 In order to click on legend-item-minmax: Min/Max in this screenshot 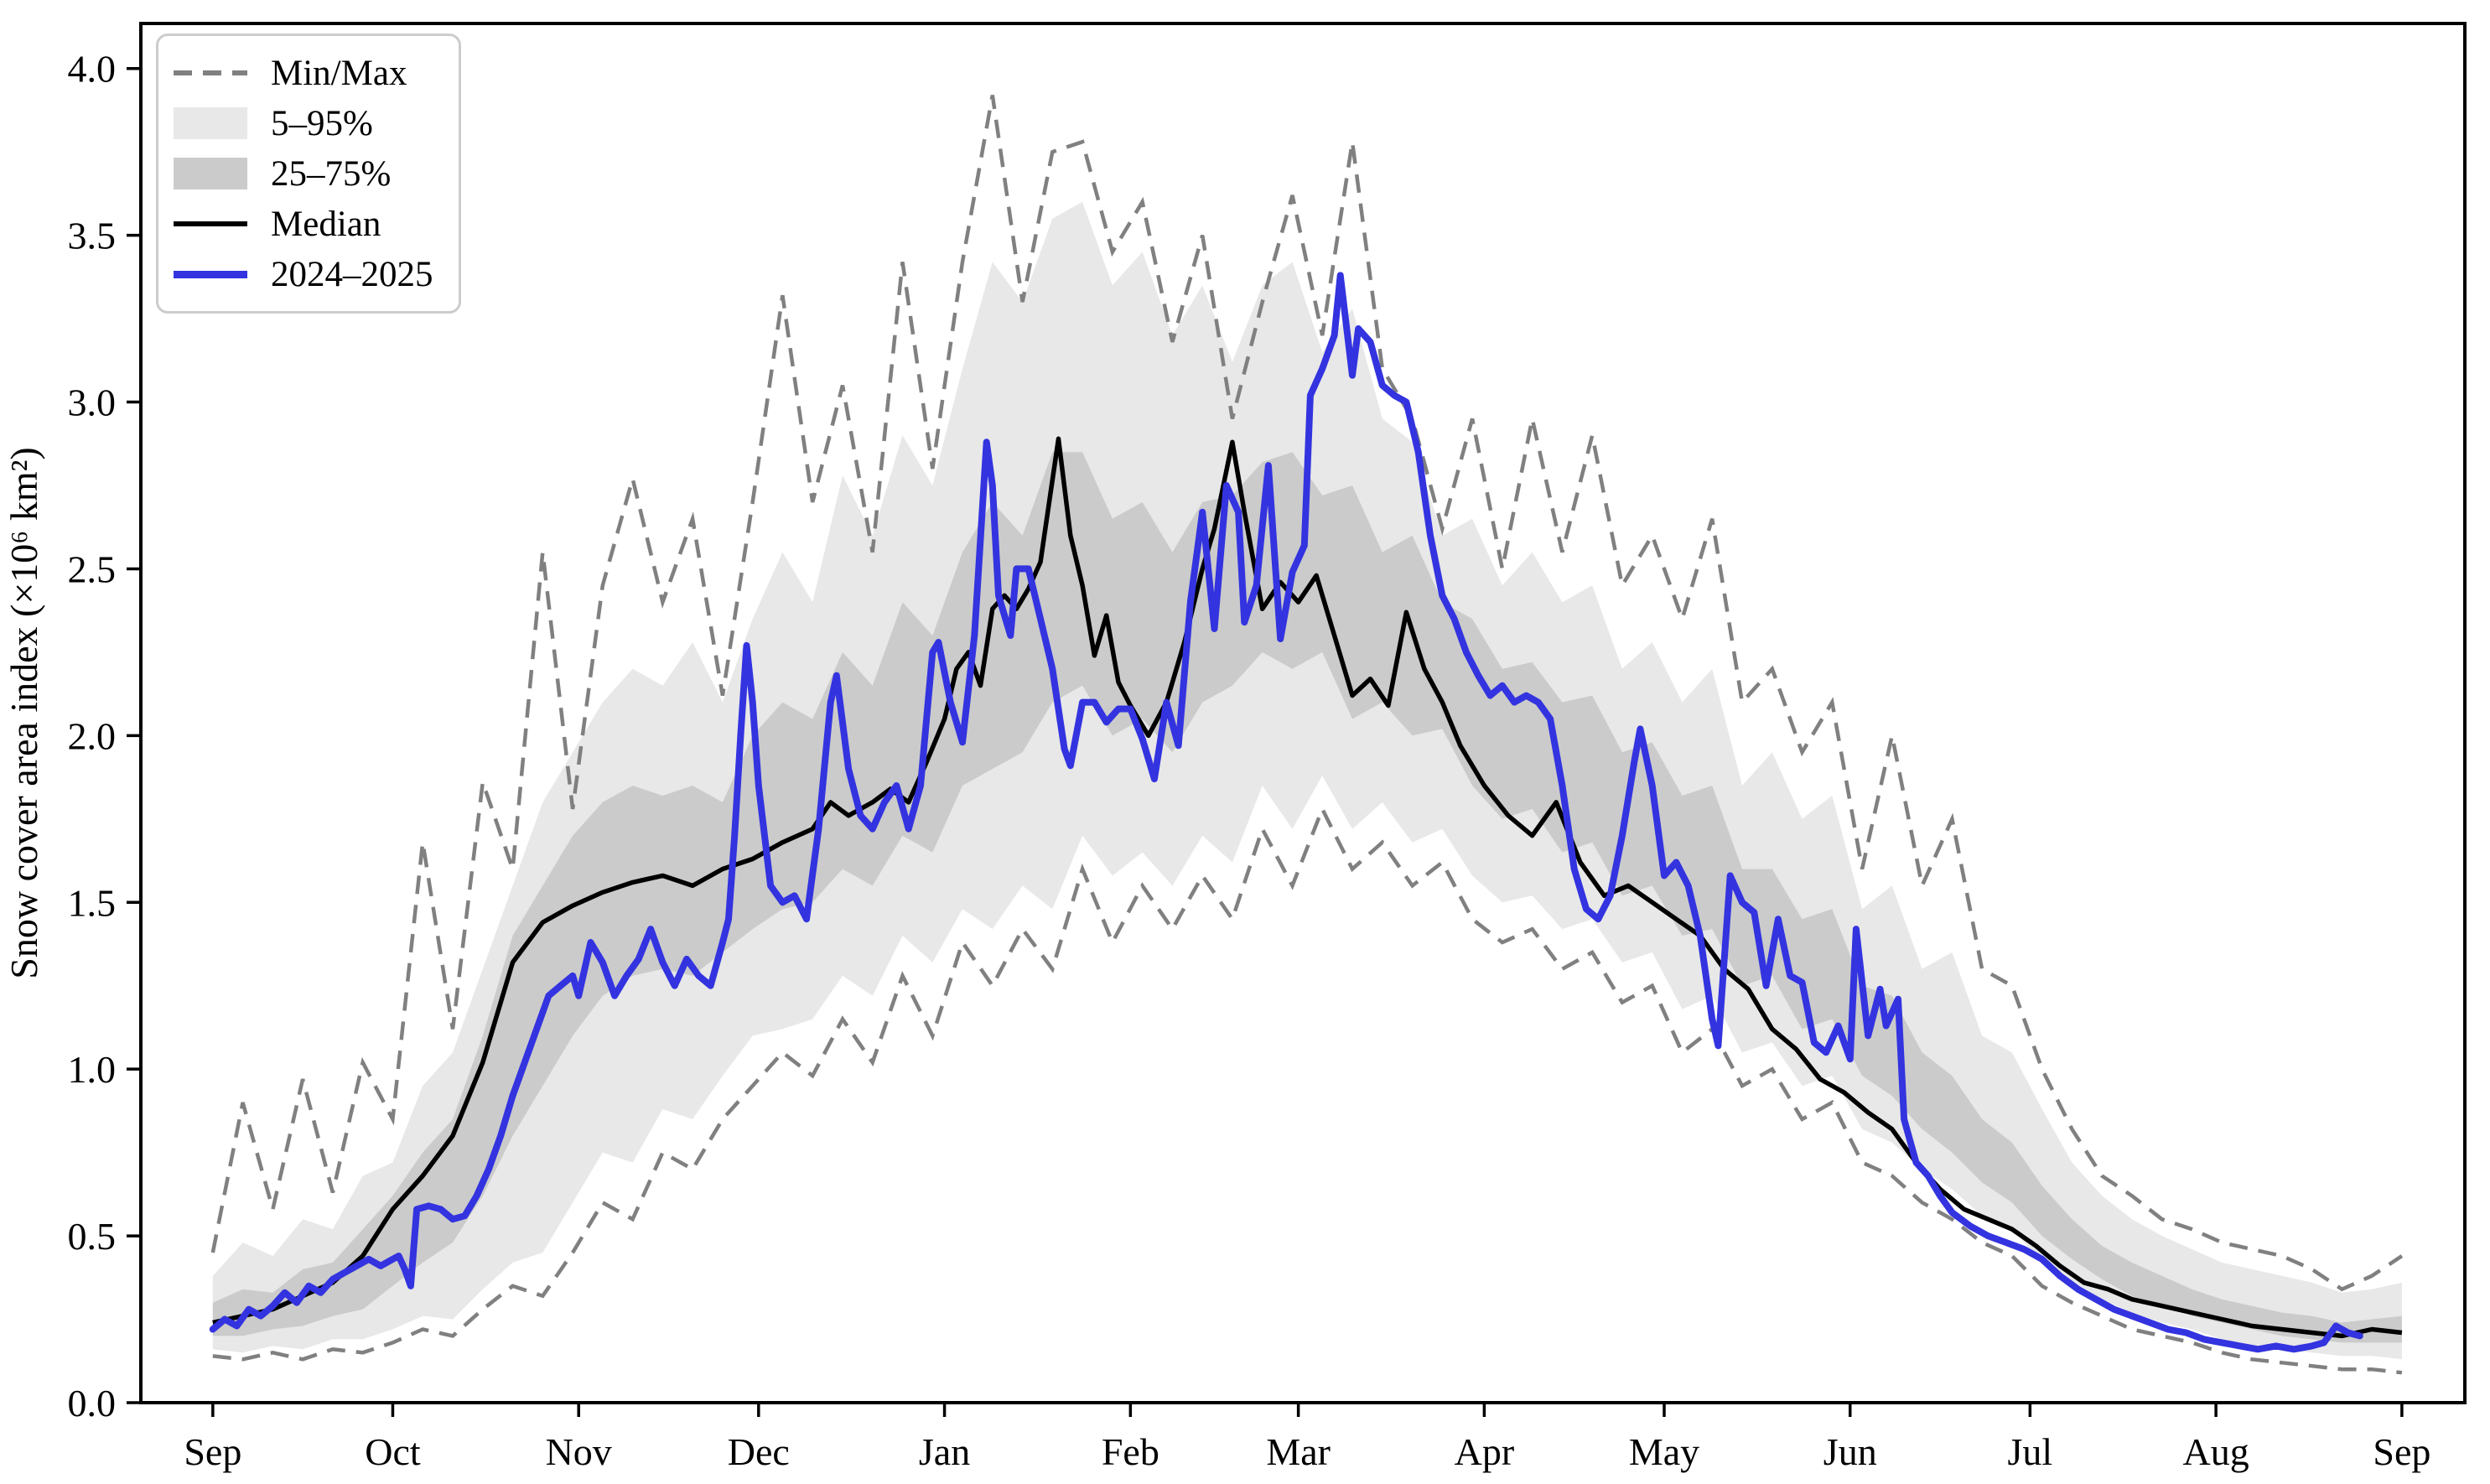, I will do `click(303, 73)`.